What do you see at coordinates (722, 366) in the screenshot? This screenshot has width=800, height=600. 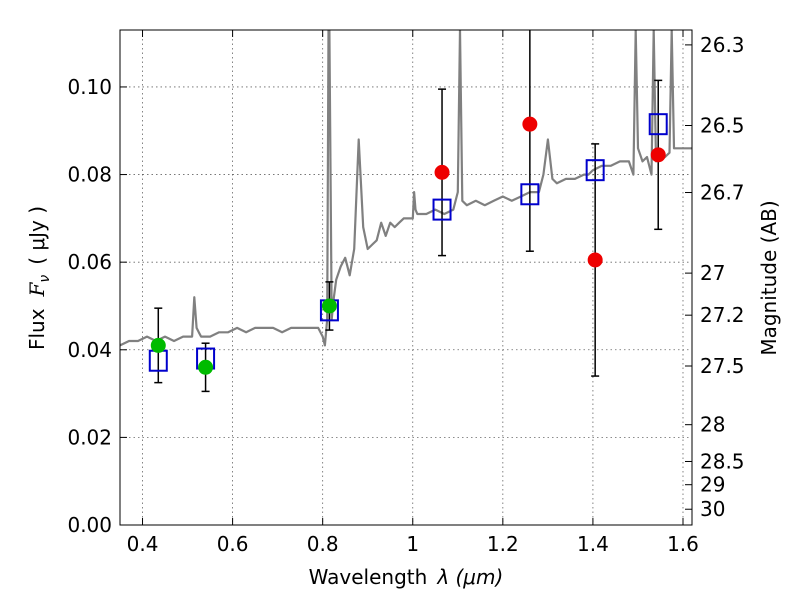 I see `y2-tick-label: 27.5` at bounding box center [722, 366].